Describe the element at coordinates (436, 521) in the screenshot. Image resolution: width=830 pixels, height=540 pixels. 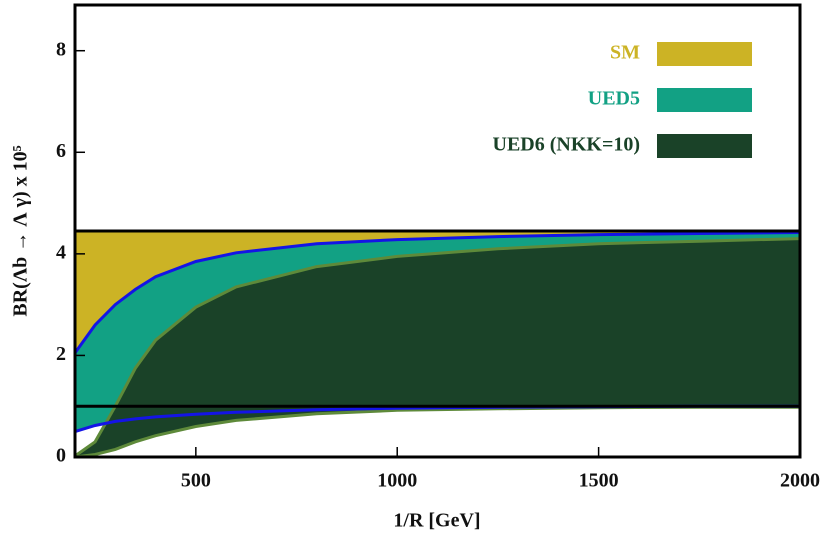
I see `x-axis-label: 1/R [GeV]` at that location.